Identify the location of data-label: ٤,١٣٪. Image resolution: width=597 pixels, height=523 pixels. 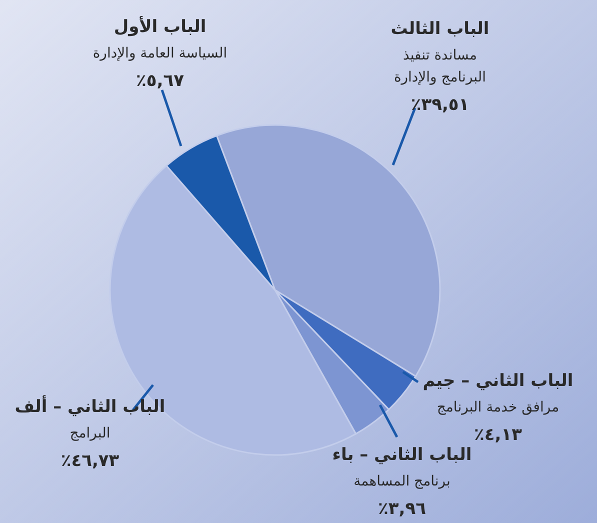
(498, 435).